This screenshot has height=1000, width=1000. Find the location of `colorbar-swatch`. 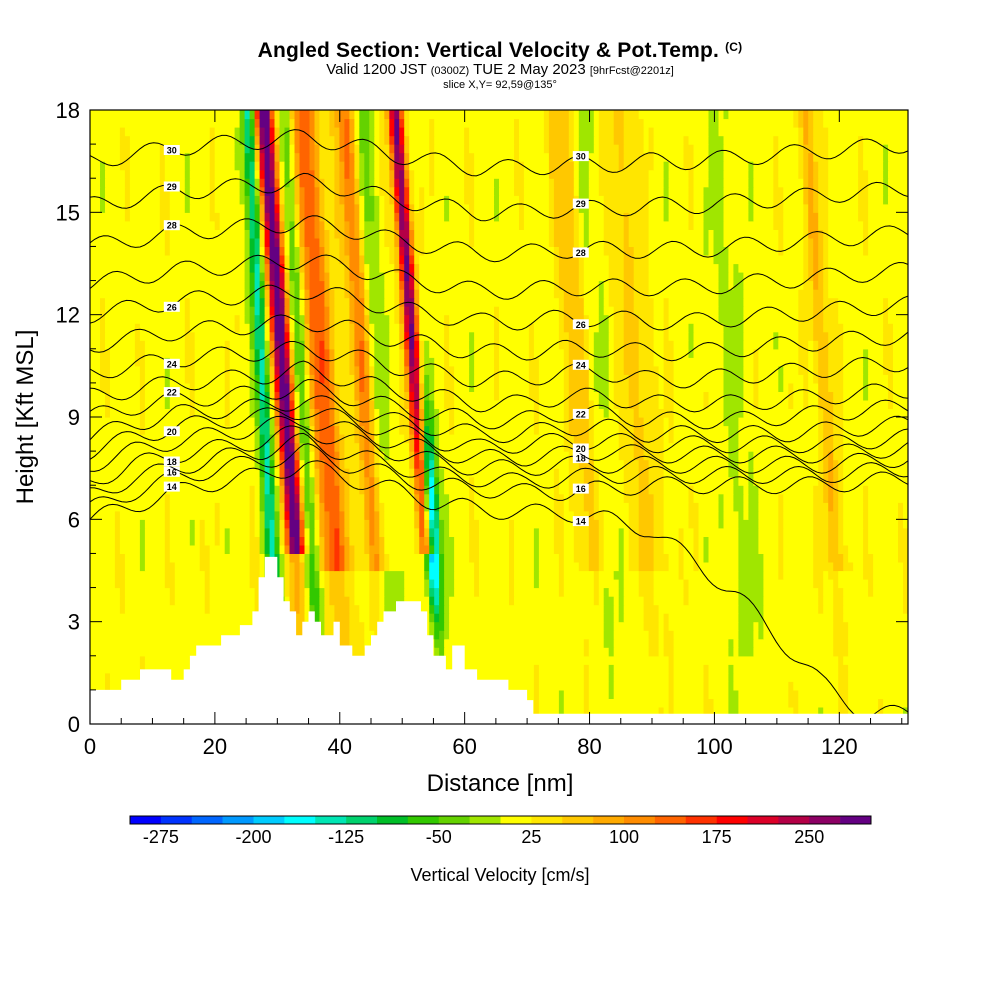

colorbar-swatch is located at coordinates (856, 820).